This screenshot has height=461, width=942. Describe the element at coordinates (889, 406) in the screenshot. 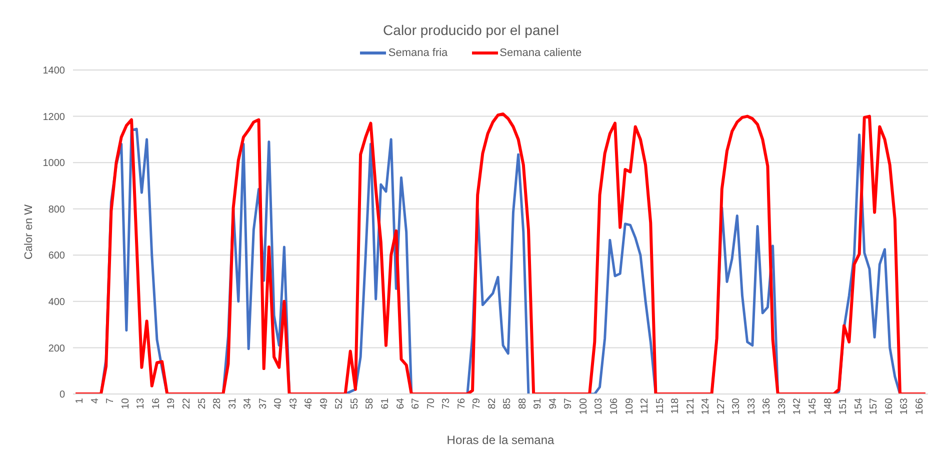

I see `x-tick-label: 160` at that location.